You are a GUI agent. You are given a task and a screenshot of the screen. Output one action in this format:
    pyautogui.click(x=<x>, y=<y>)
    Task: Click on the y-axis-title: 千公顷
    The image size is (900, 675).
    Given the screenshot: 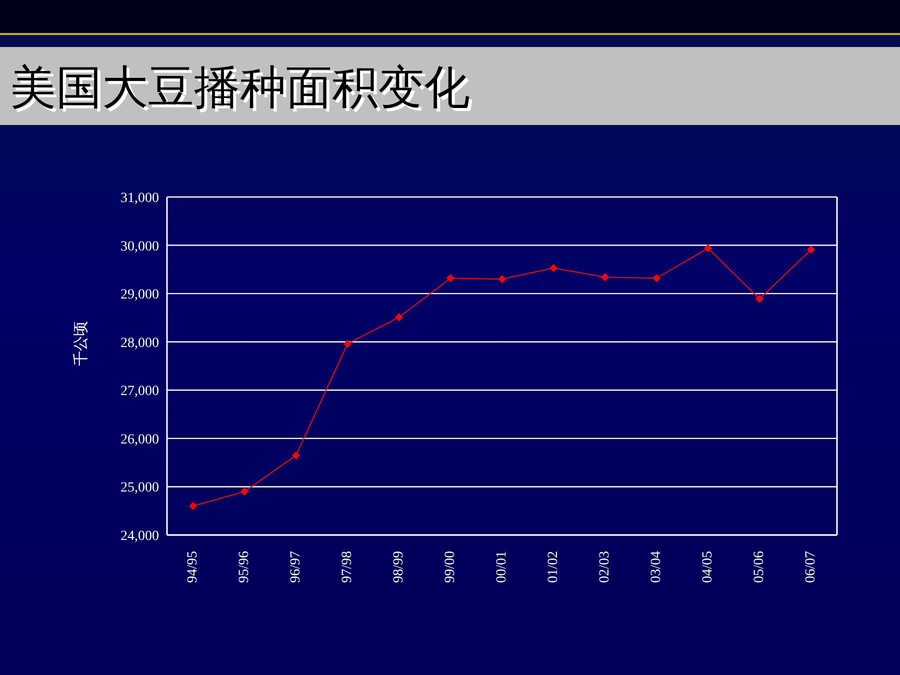 What is the action you would take?
    pyautogui.click(x=80, y=343)
    